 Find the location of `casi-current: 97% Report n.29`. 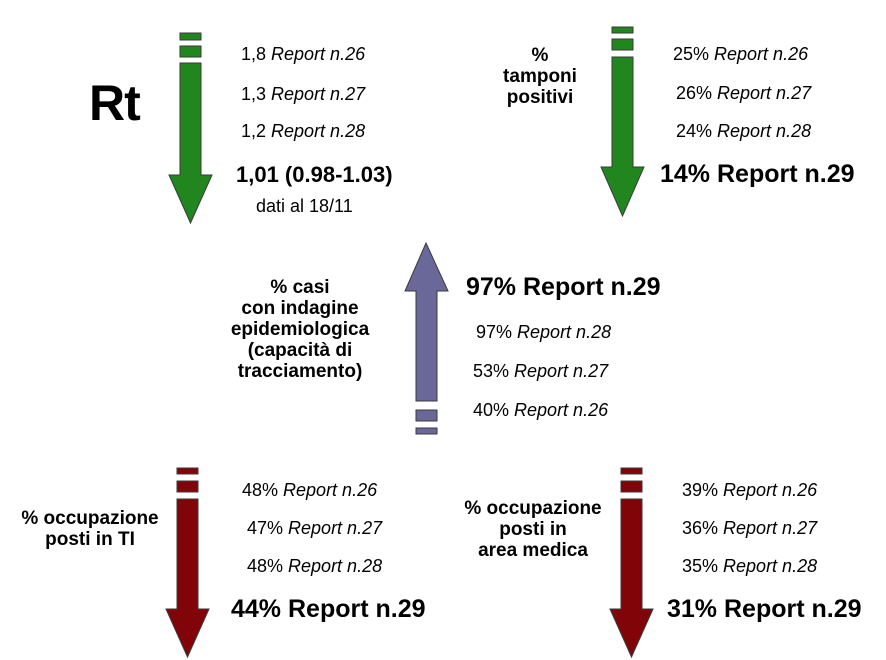

casi-current: 97% Report n.29 is located at coordinates (563, 287).